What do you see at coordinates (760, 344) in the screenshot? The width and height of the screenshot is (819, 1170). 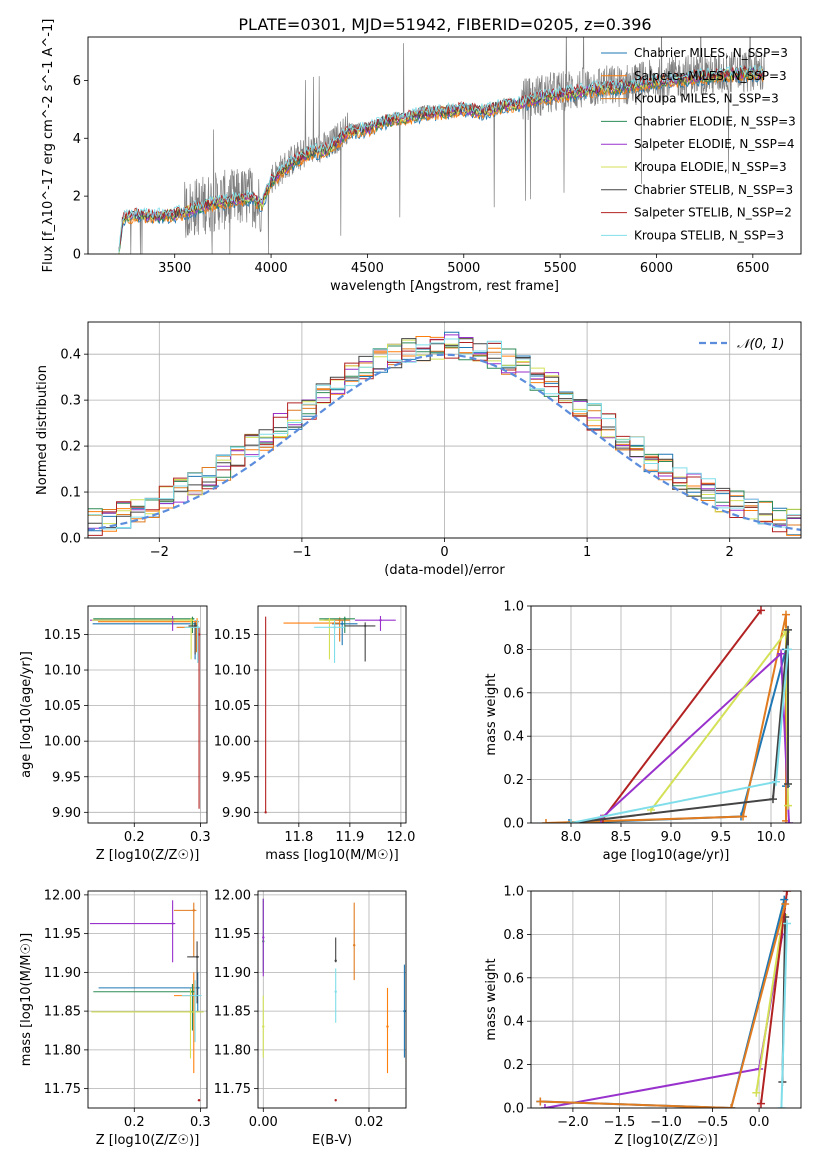 I see `legend-label-normal: 𝒩(0, 1)` at bounding box center [760, 344].